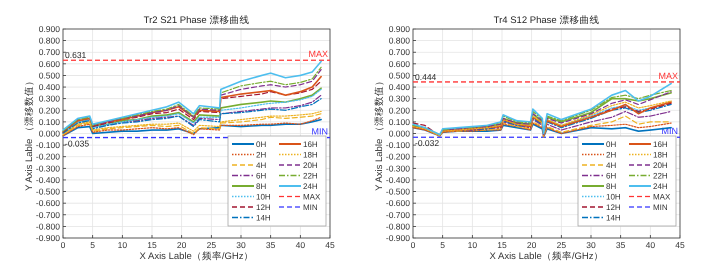 The width and height of the screenshot is (707, 273). I want to click on chart-title: Tr2 S21 Phase 漂移曲线, so click(197, 20).